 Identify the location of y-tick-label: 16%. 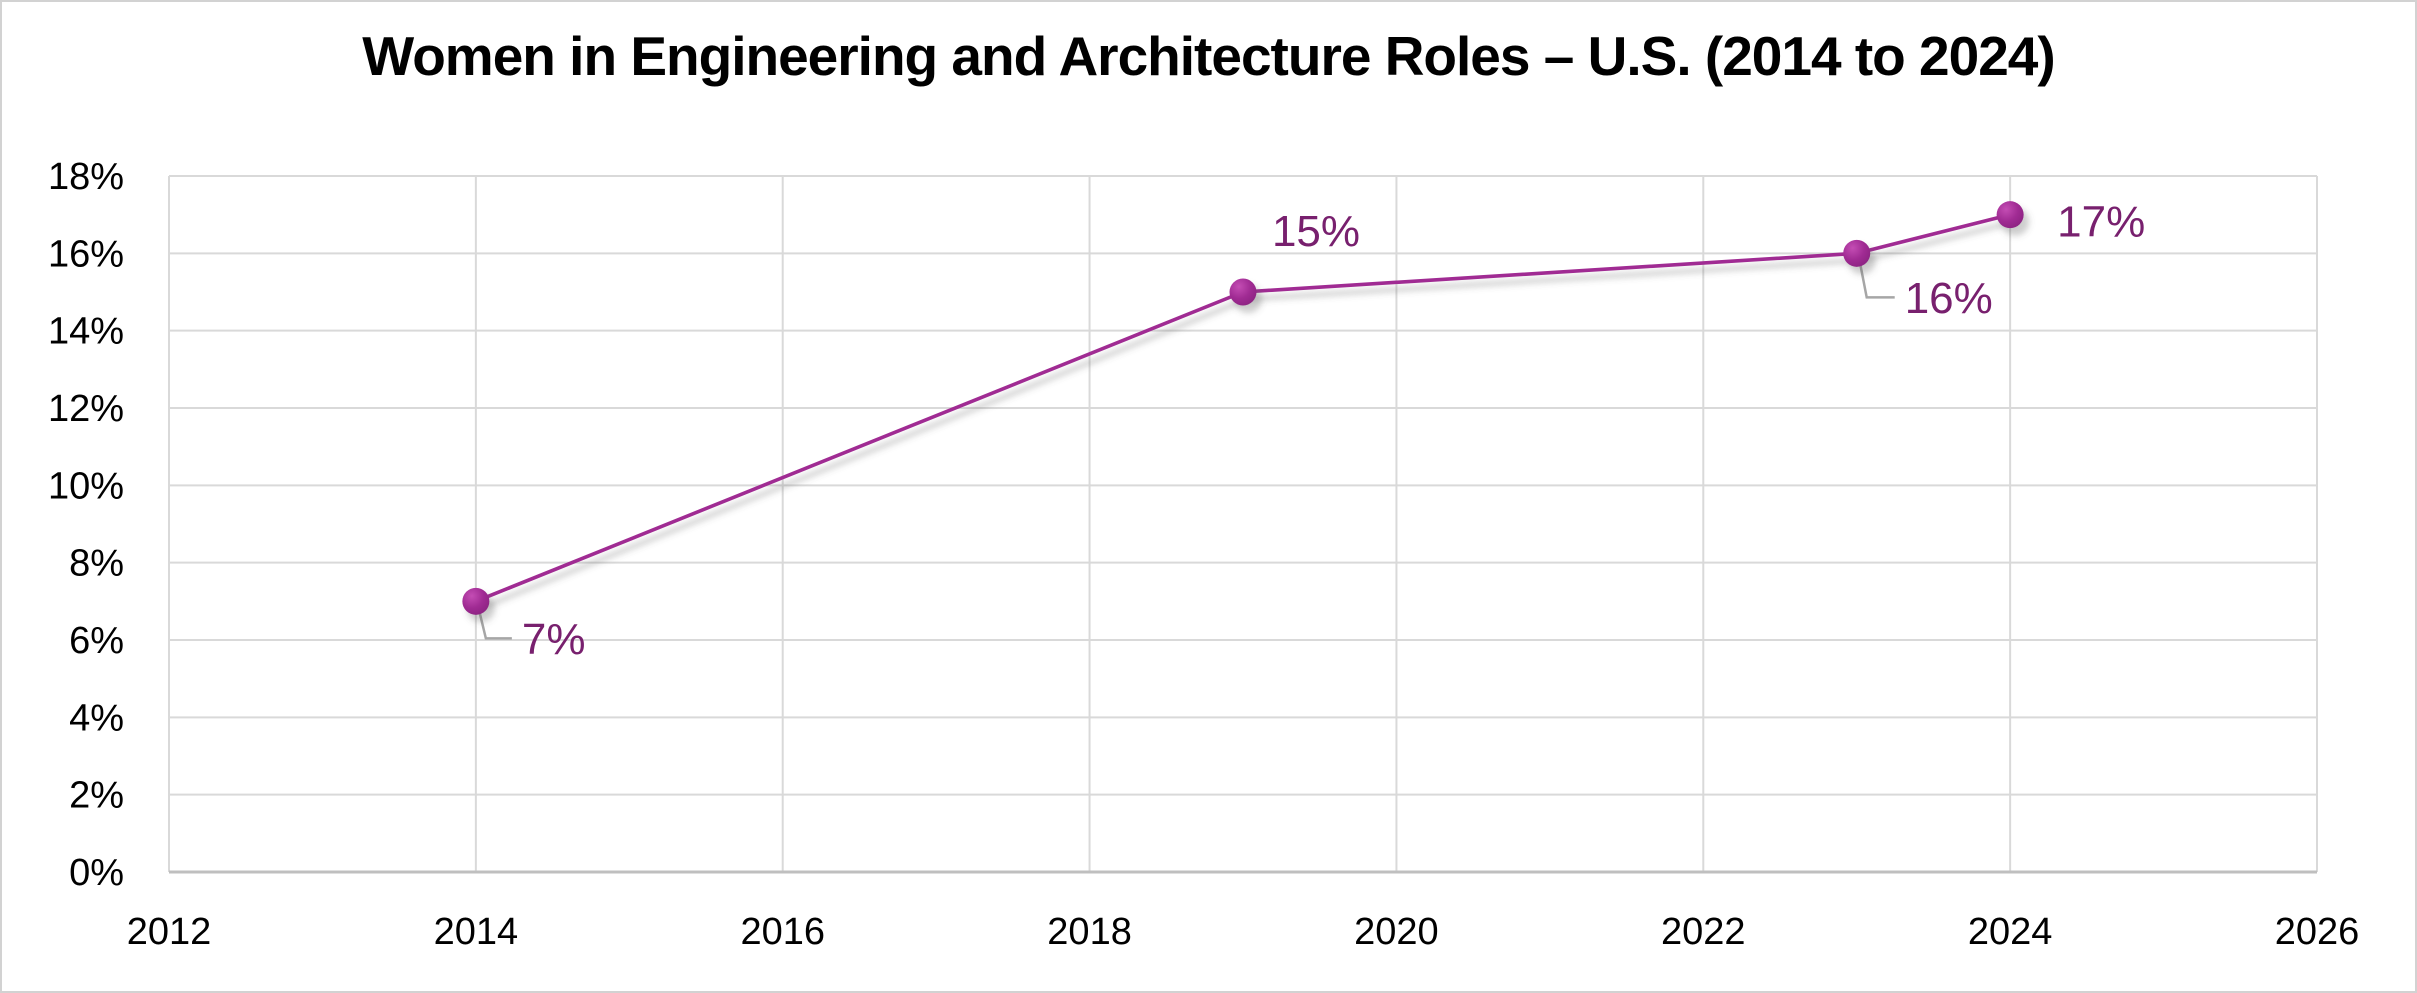
(86, 254).